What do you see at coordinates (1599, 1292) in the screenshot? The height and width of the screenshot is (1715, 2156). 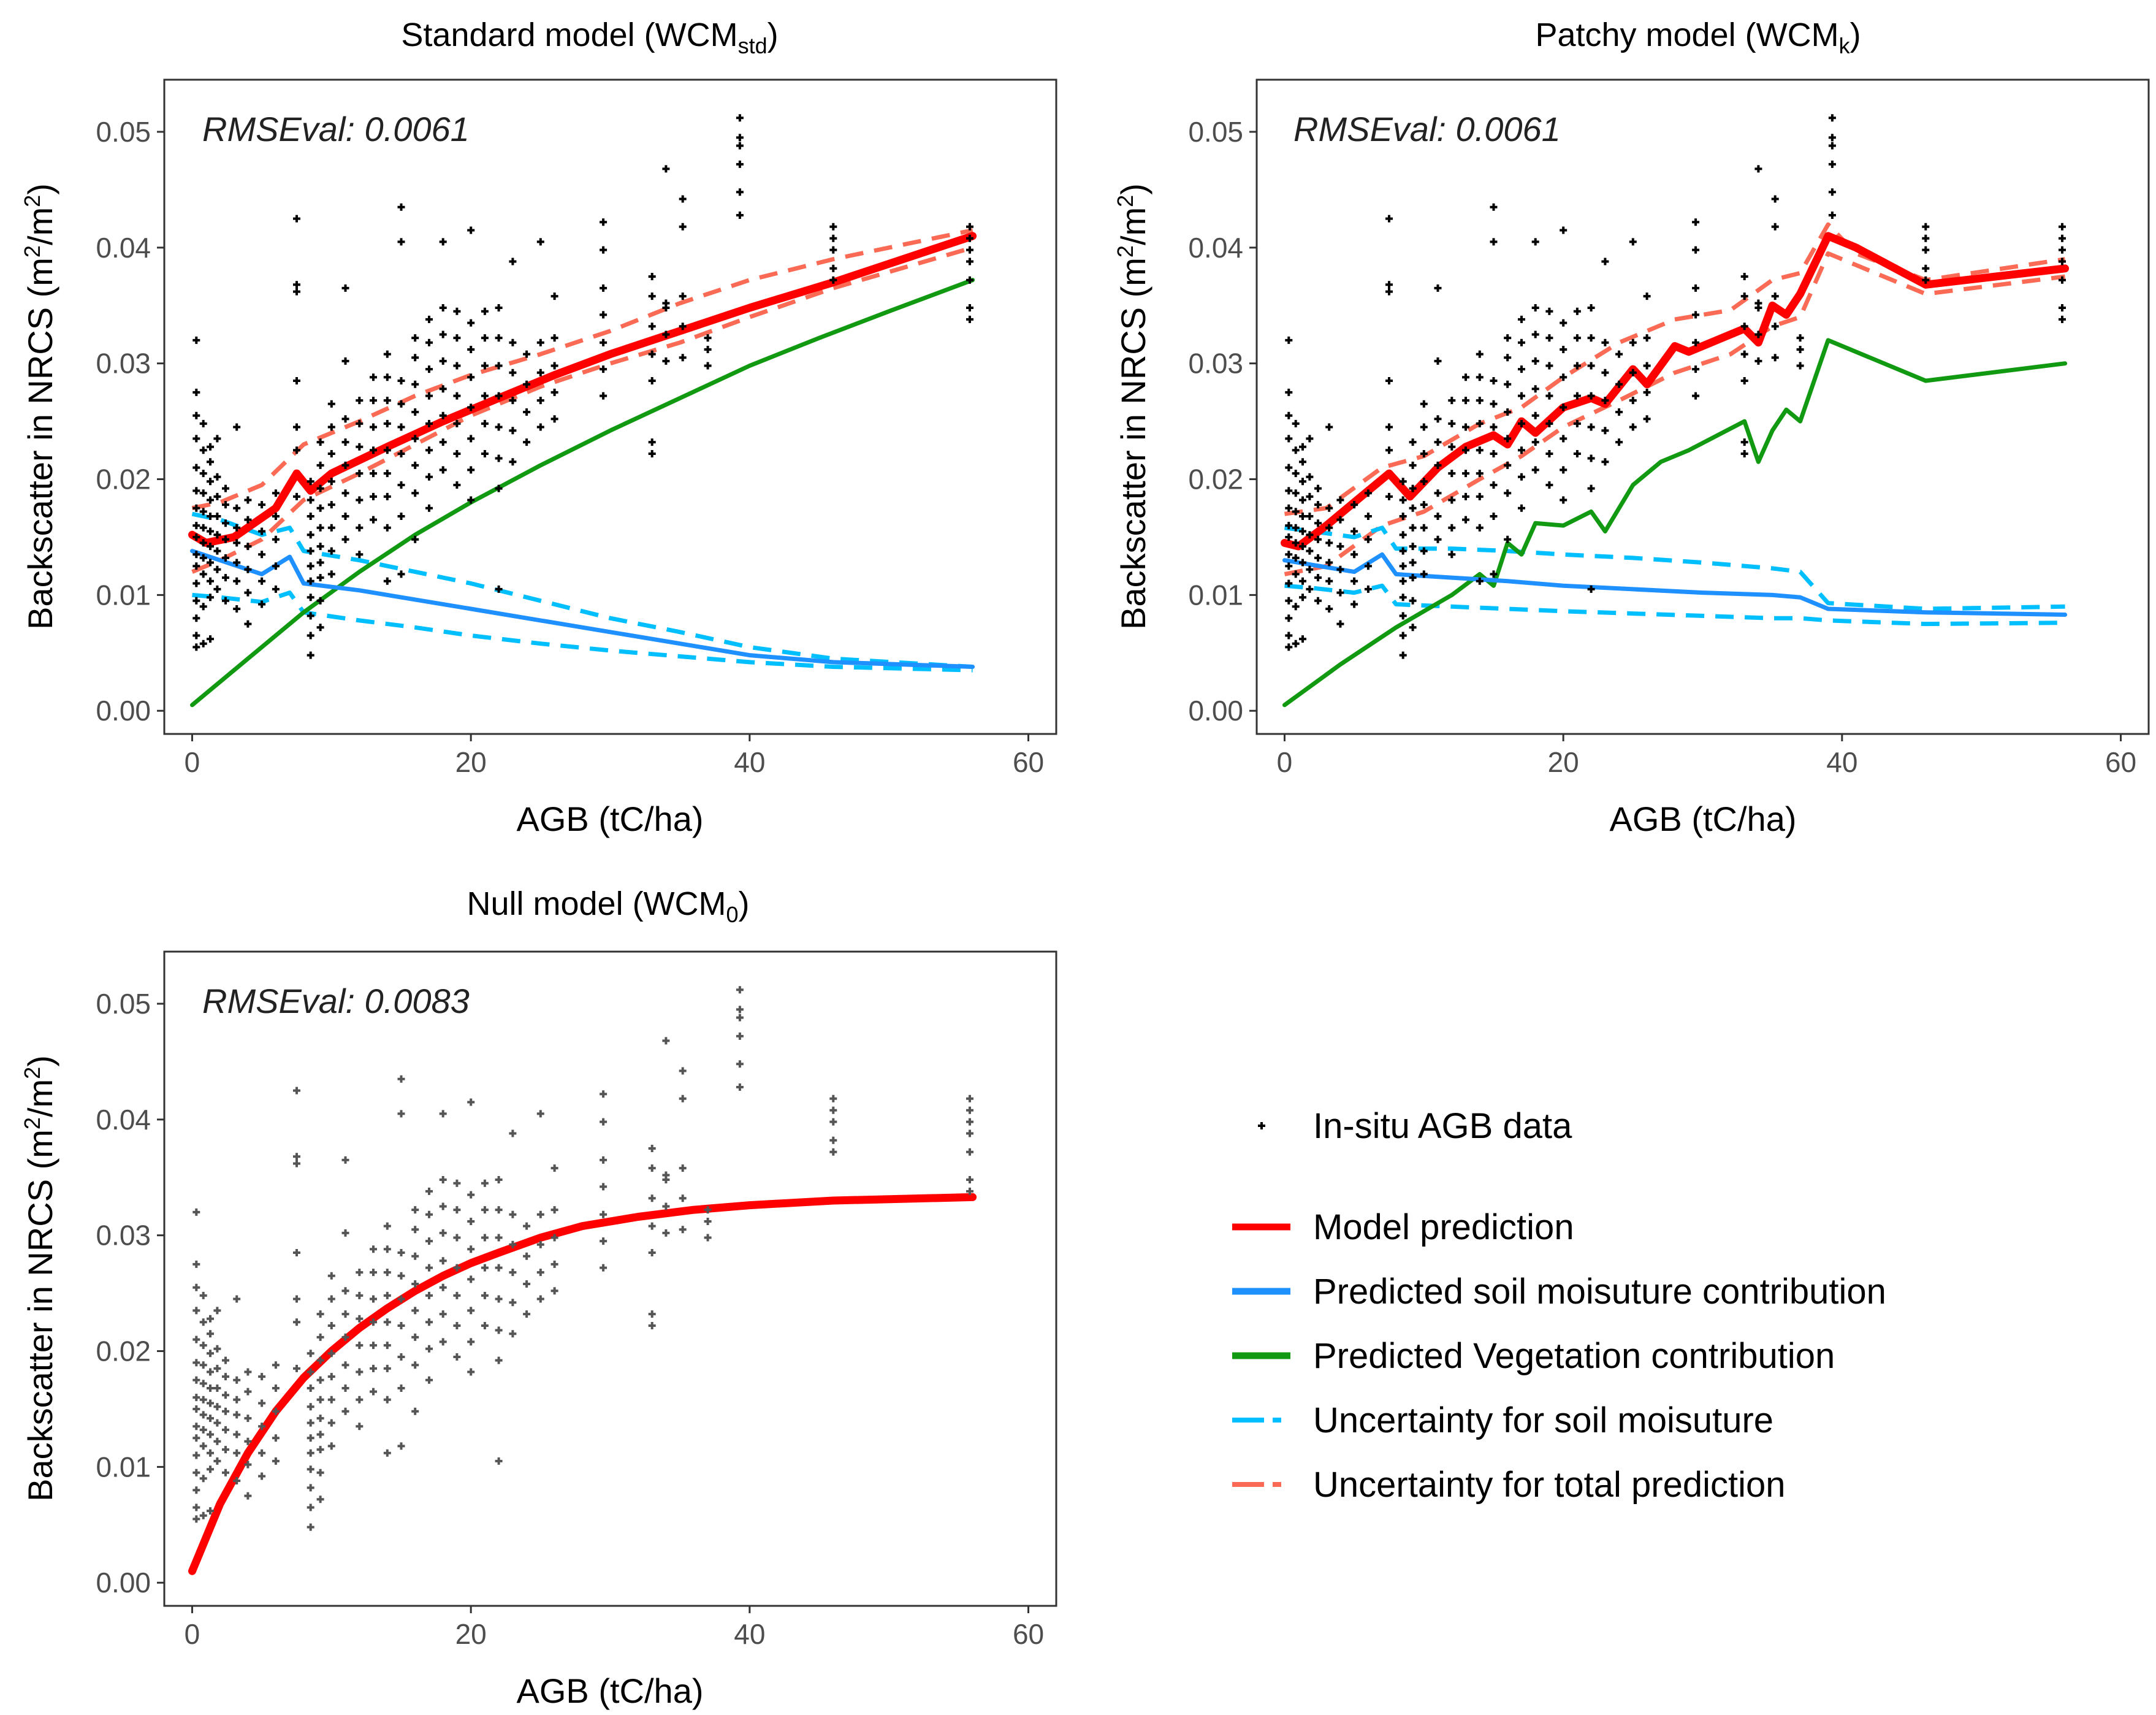 I see `legend-label: Predicted soil moisuture contribution` at bounding box center [1599, 1292].